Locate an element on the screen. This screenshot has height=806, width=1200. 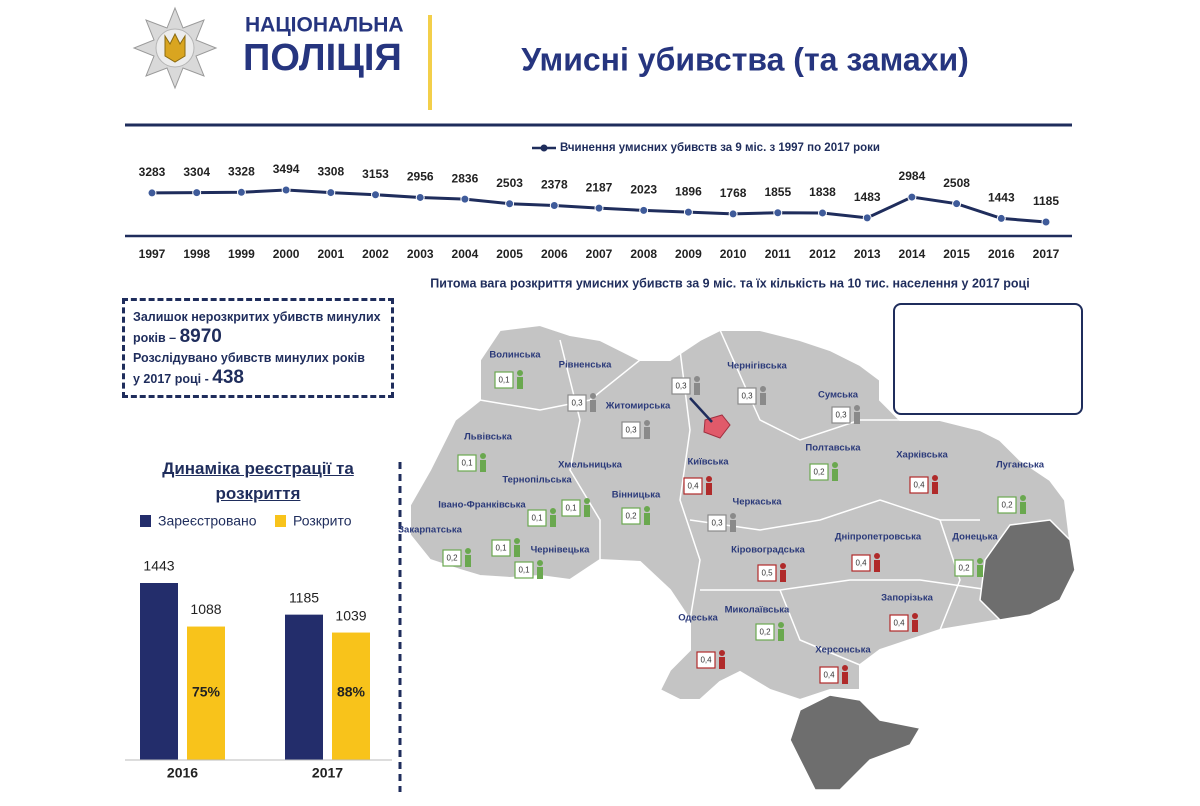
region-name: Харківська is located at coordinates (922, 455).